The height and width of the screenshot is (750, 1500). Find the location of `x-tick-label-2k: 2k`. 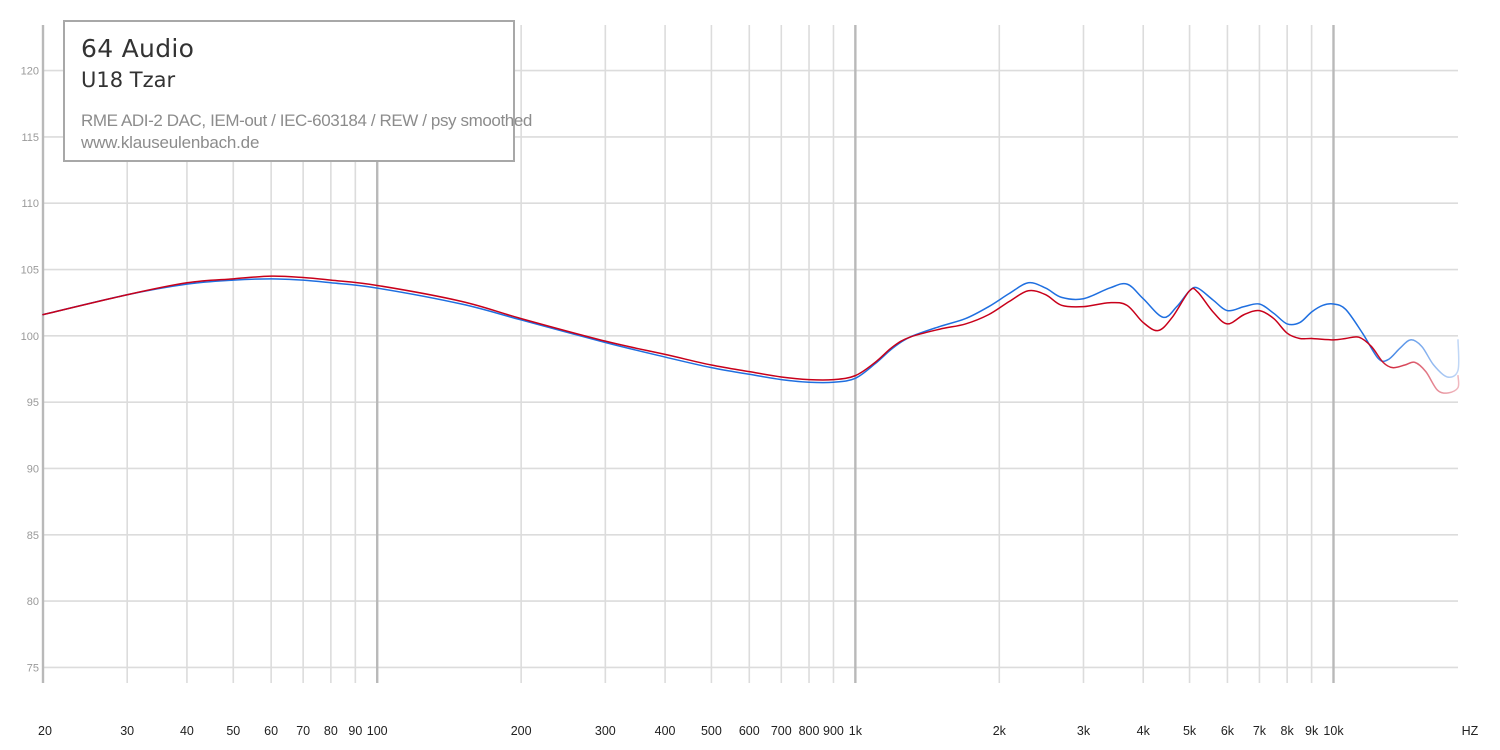

x-tick-label-2k: 2k is located at coordinates (1000, 731).